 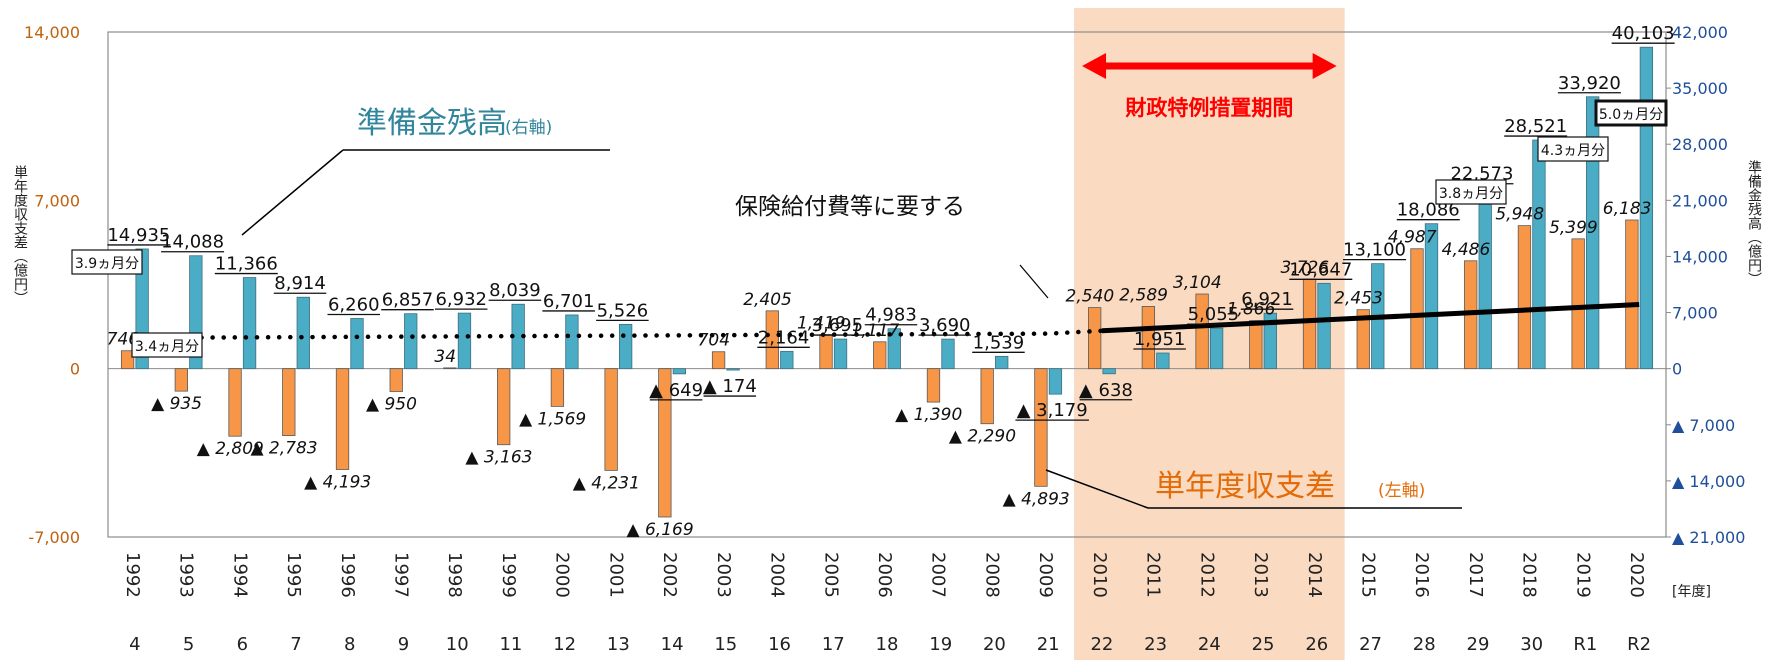 I want to click on x-tick-label-era: 15, so click(x=725, y=644).